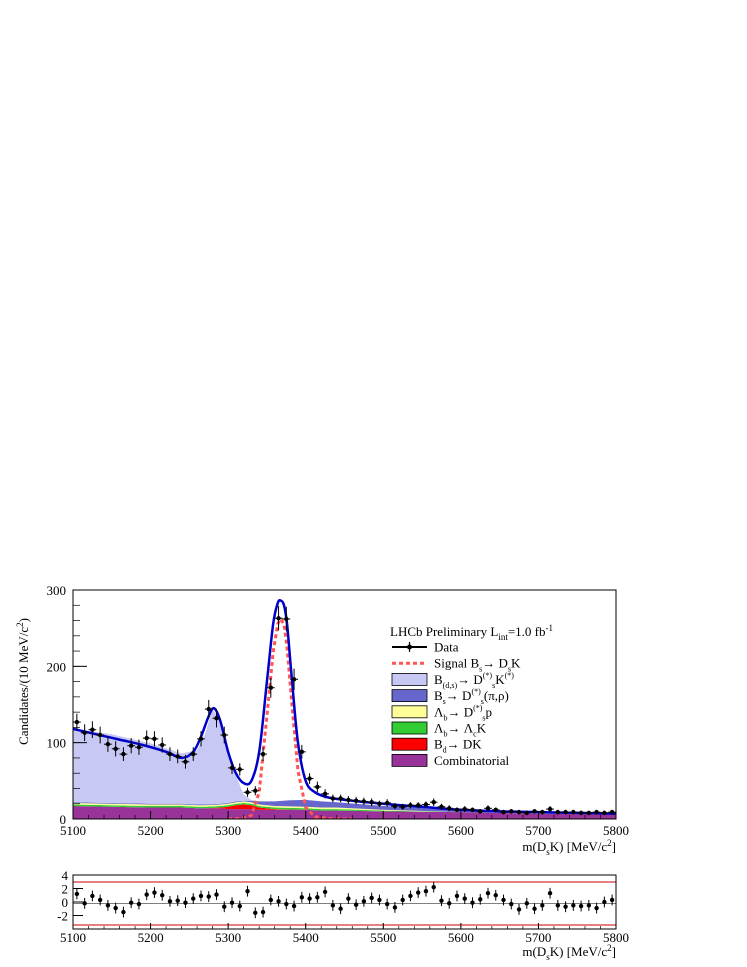  I want to click on y-tick-label: 200, so click(57, 666).